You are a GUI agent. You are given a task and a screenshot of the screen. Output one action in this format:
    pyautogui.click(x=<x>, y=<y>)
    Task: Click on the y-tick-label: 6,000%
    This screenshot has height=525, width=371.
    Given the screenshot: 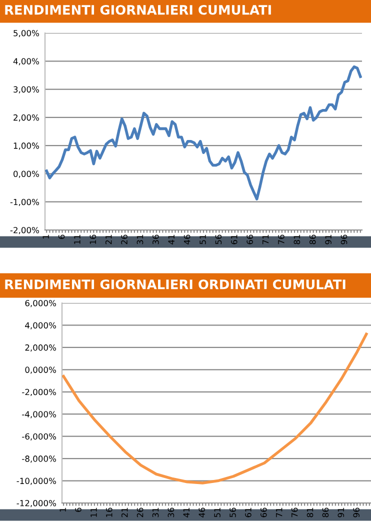 What is the action you would take?
    pyautogui.click(x=40, y=304)
    